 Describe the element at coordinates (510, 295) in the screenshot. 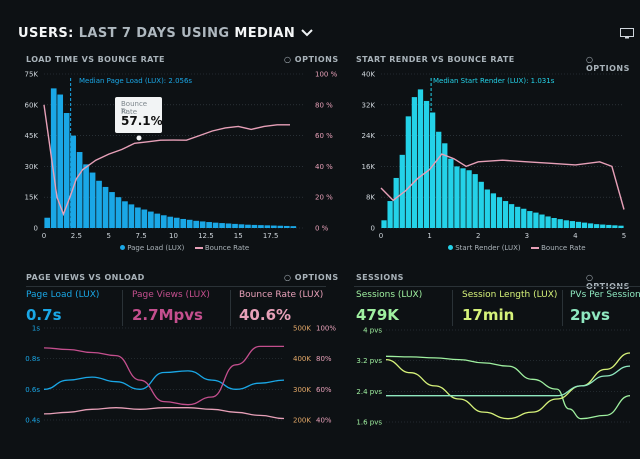

I see `kpi-label-session-length: Session Length (LUX)` at that location.